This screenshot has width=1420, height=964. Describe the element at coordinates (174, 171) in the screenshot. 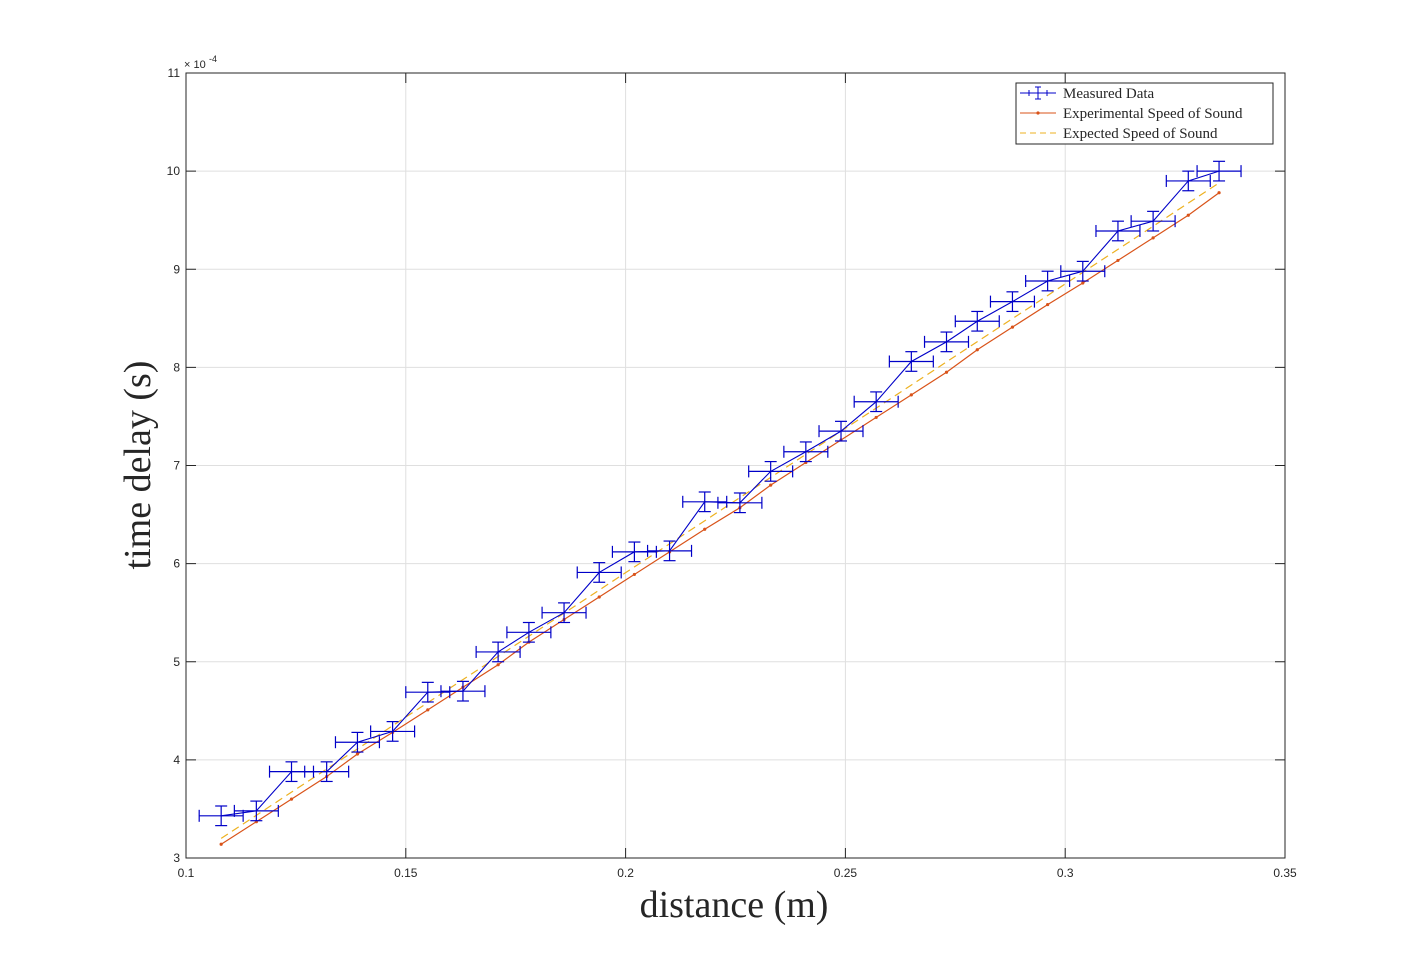

I see `y-tick-label: 10` at that location.